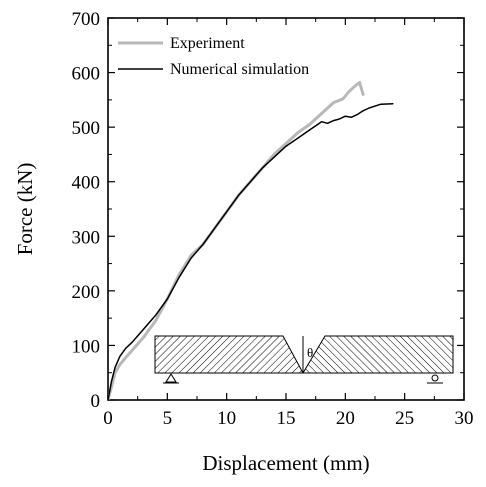 Image resolution: width=486 pixels, height=487 pixels. I want to click on x-axis-title: Displacement (mm), so click(285, 463).